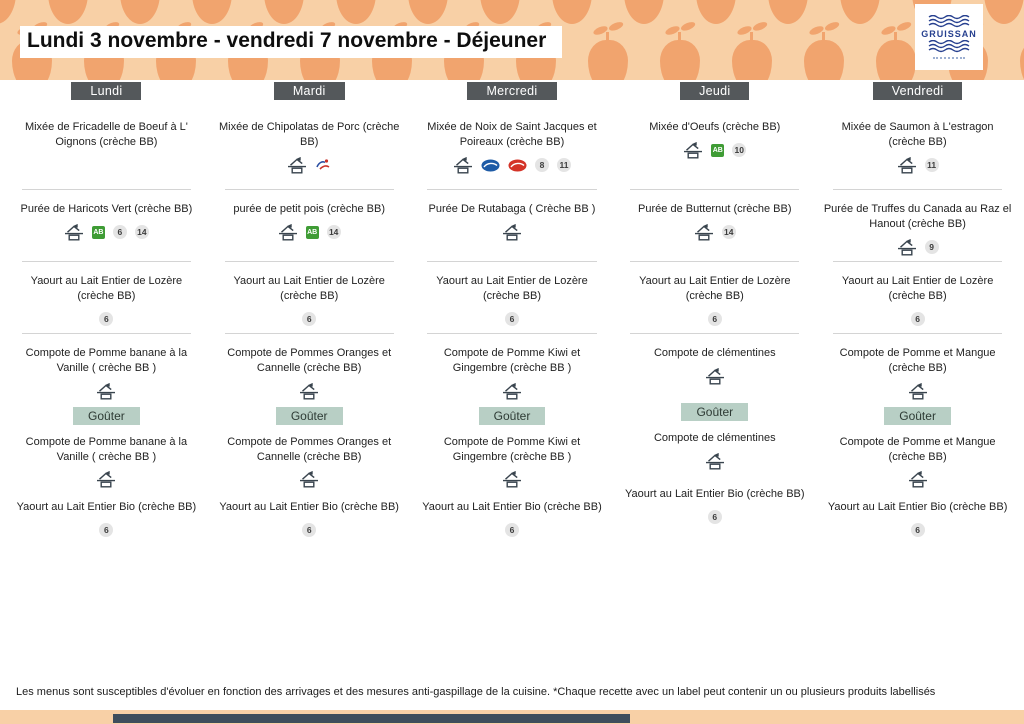 Image resolution: width=1024 pixels, height=724 pixels. What do you see at coordinates (309, 134) in the screenshot?
I see `menu-item-text: Mixée de Chipolatas de Porc (crèche BB)` at bounding box center [309, 134].